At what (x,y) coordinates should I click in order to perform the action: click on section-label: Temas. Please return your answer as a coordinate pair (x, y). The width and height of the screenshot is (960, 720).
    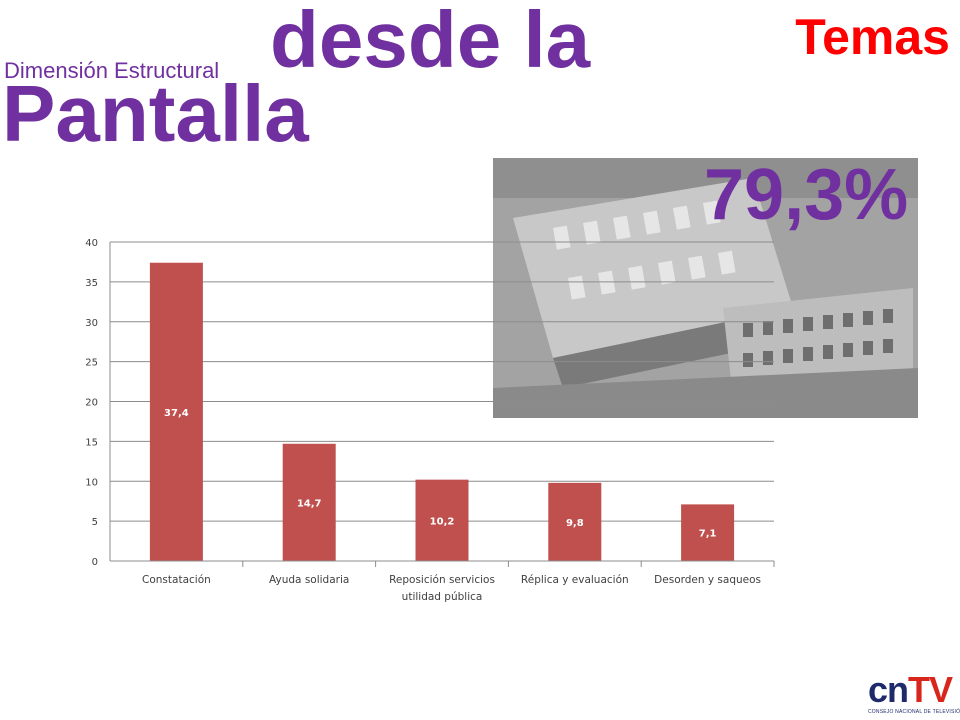
    Looking at the image, I should click on (872, 37).